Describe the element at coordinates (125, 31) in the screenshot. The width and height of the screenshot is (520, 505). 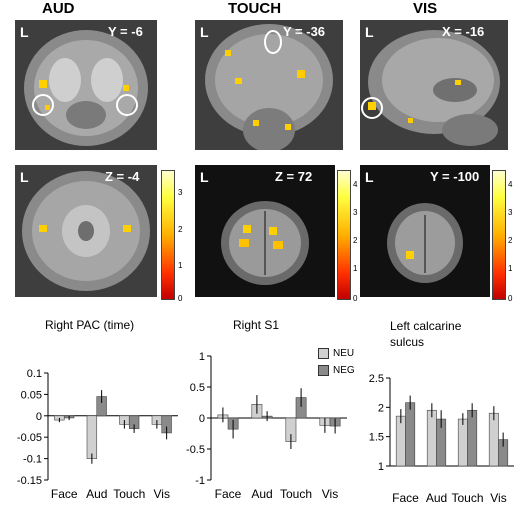
I see `slice-coordinate: Y = -6` at that location.